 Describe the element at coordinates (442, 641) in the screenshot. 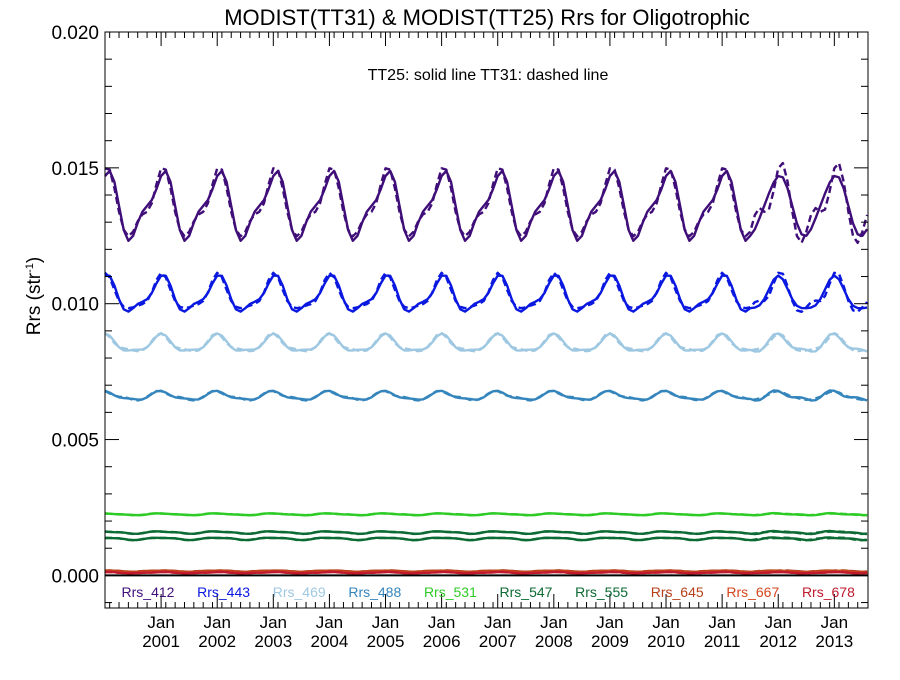

I see `x-tick-year-label: 2006` at that location.